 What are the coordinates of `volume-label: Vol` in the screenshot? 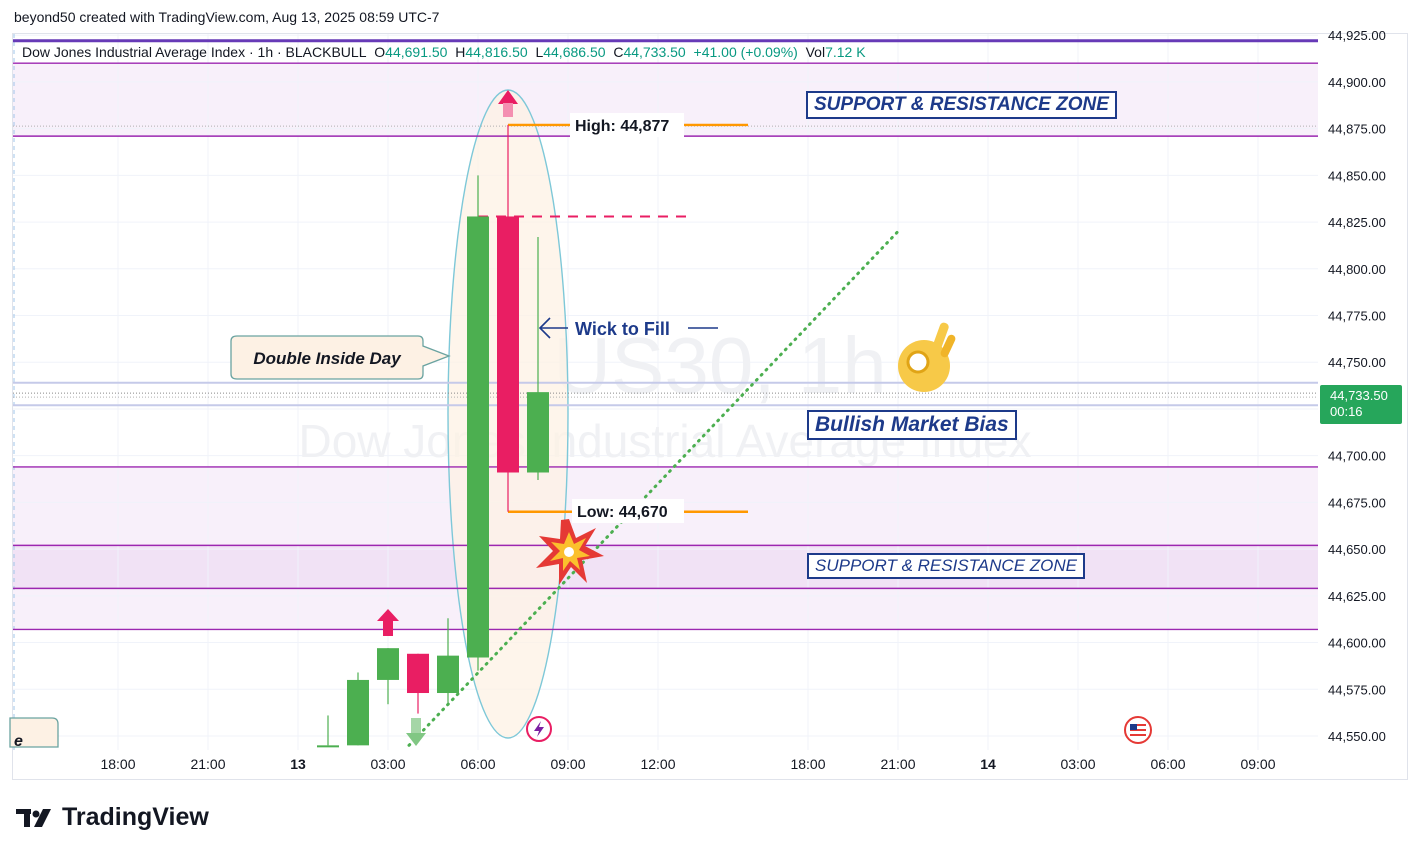 It's located at (815, 52).